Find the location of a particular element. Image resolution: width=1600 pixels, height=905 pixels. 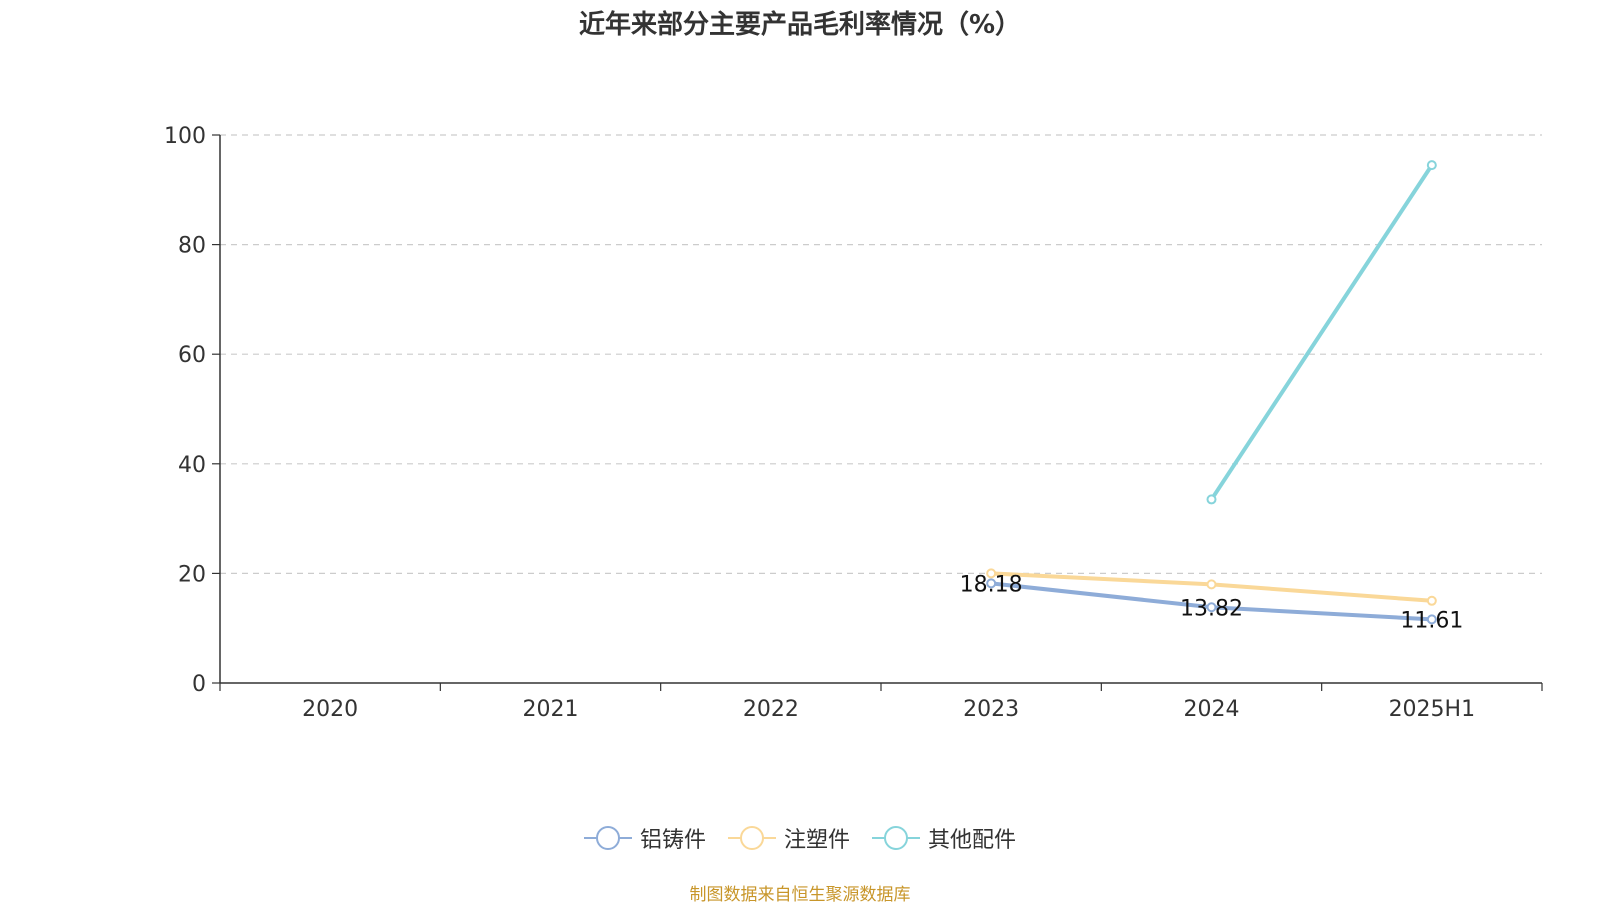

data-label: 18.18 is located at coordinates (991, 584).